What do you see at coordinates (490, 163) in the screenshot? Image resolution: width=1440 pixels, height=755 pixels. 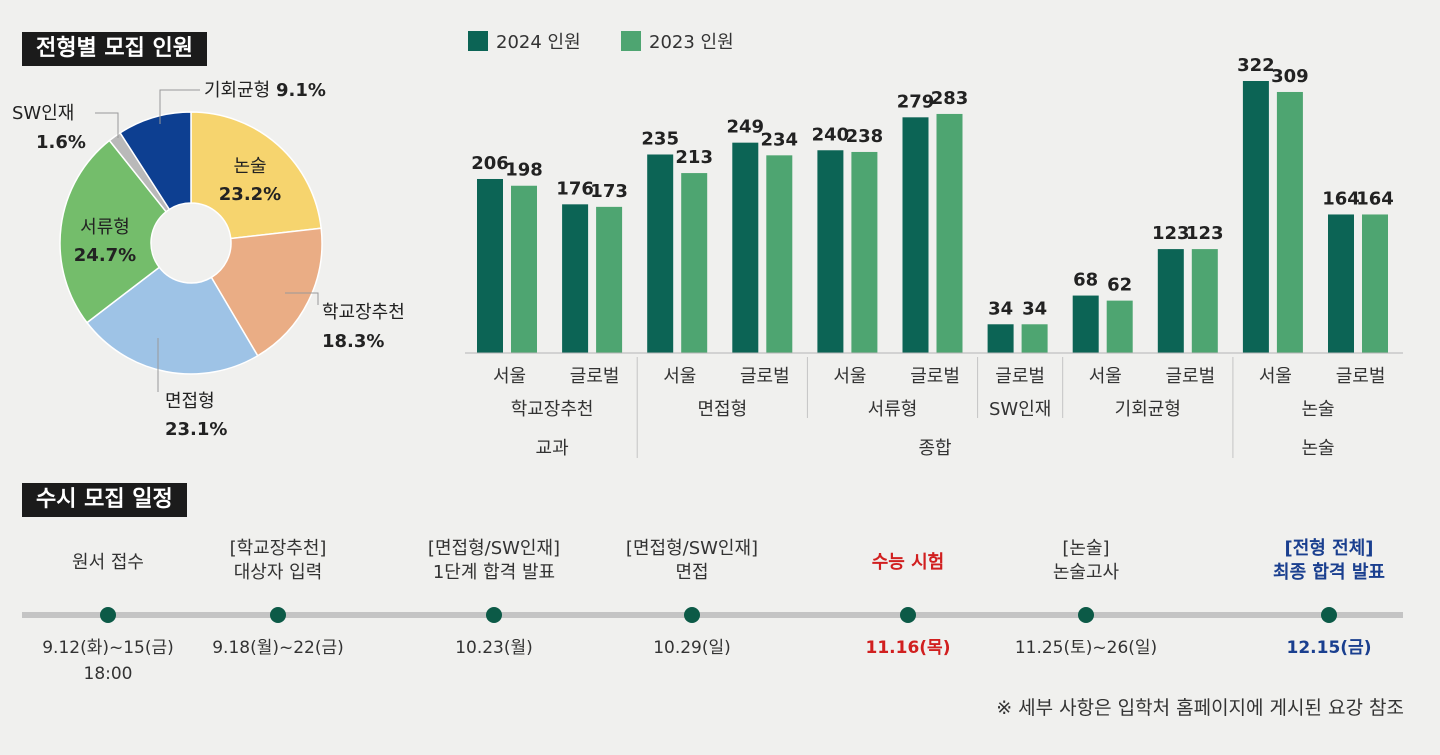 I see `bar-value-0-0: 206` at bounding box center [490, 163].